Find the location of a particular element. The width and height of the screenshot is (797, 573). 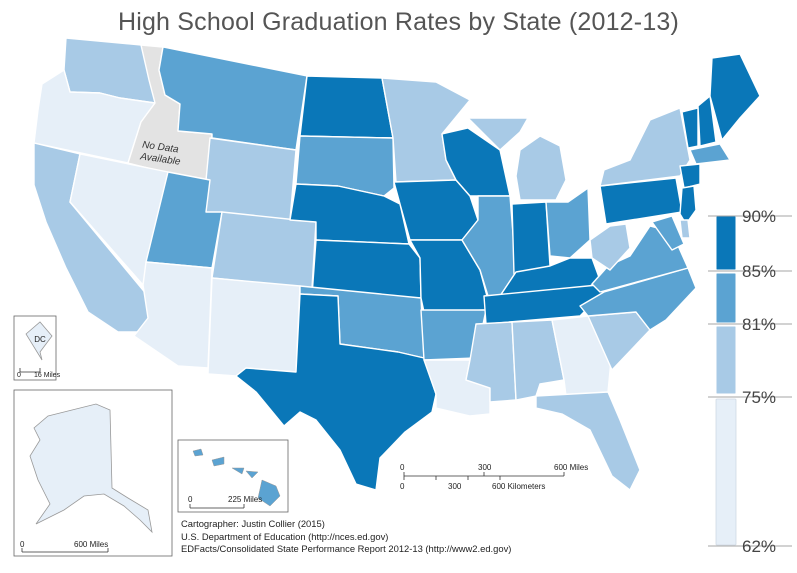

dc-scale-label: 16 Miles is located at coordinates (47, 375).